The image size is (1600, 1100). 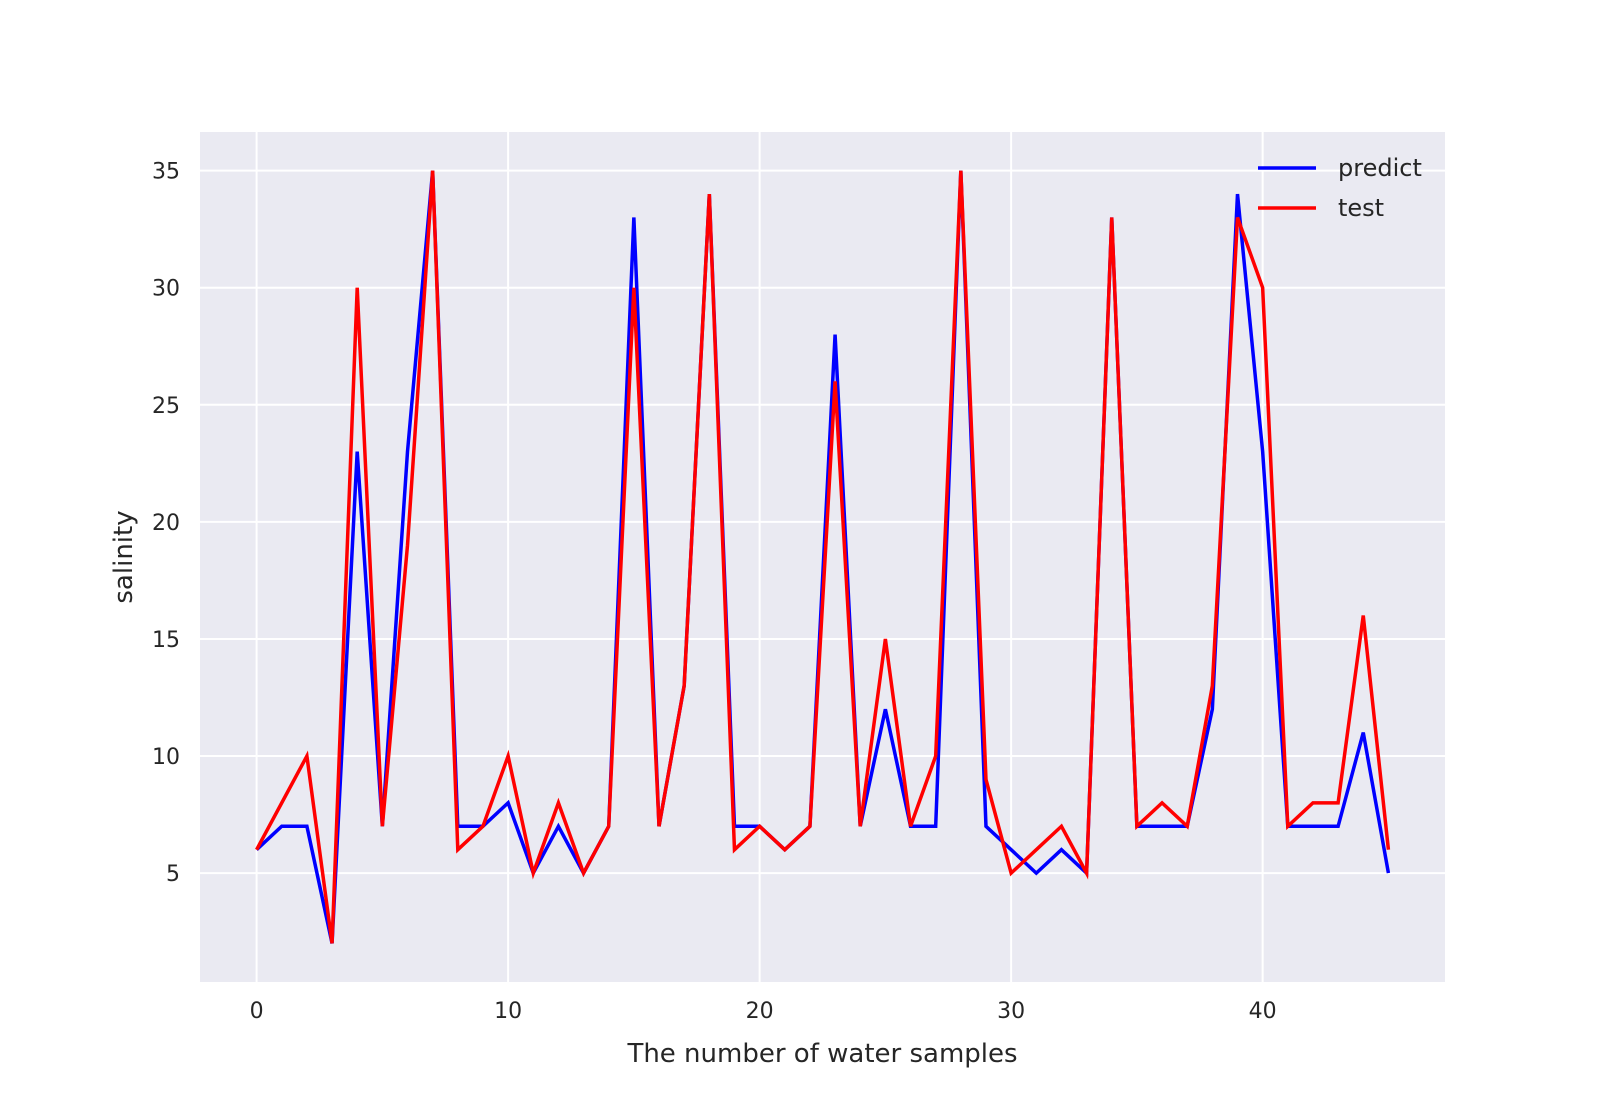 I want to click on x-tick-label: 30, so click(x=1011, y=1011).